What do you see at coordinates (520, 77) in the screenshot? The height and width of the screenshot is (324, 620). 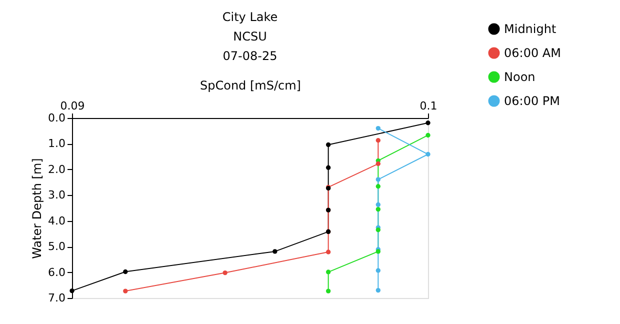 I see `legend-label: Noon` at bounding box center [520, 77].